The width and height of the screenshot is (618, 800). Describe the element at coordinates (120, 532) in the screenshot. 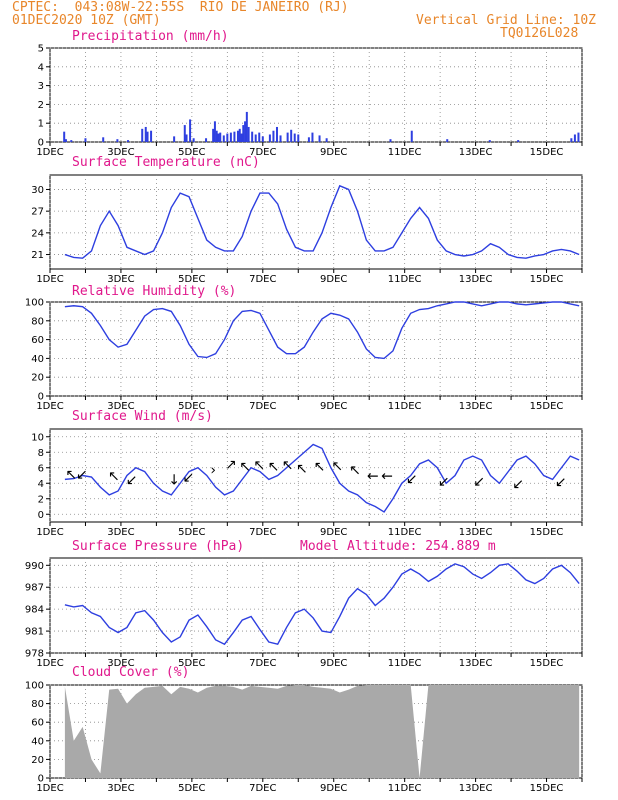

I see `wind-xtick-label: 3DEC` at that location.